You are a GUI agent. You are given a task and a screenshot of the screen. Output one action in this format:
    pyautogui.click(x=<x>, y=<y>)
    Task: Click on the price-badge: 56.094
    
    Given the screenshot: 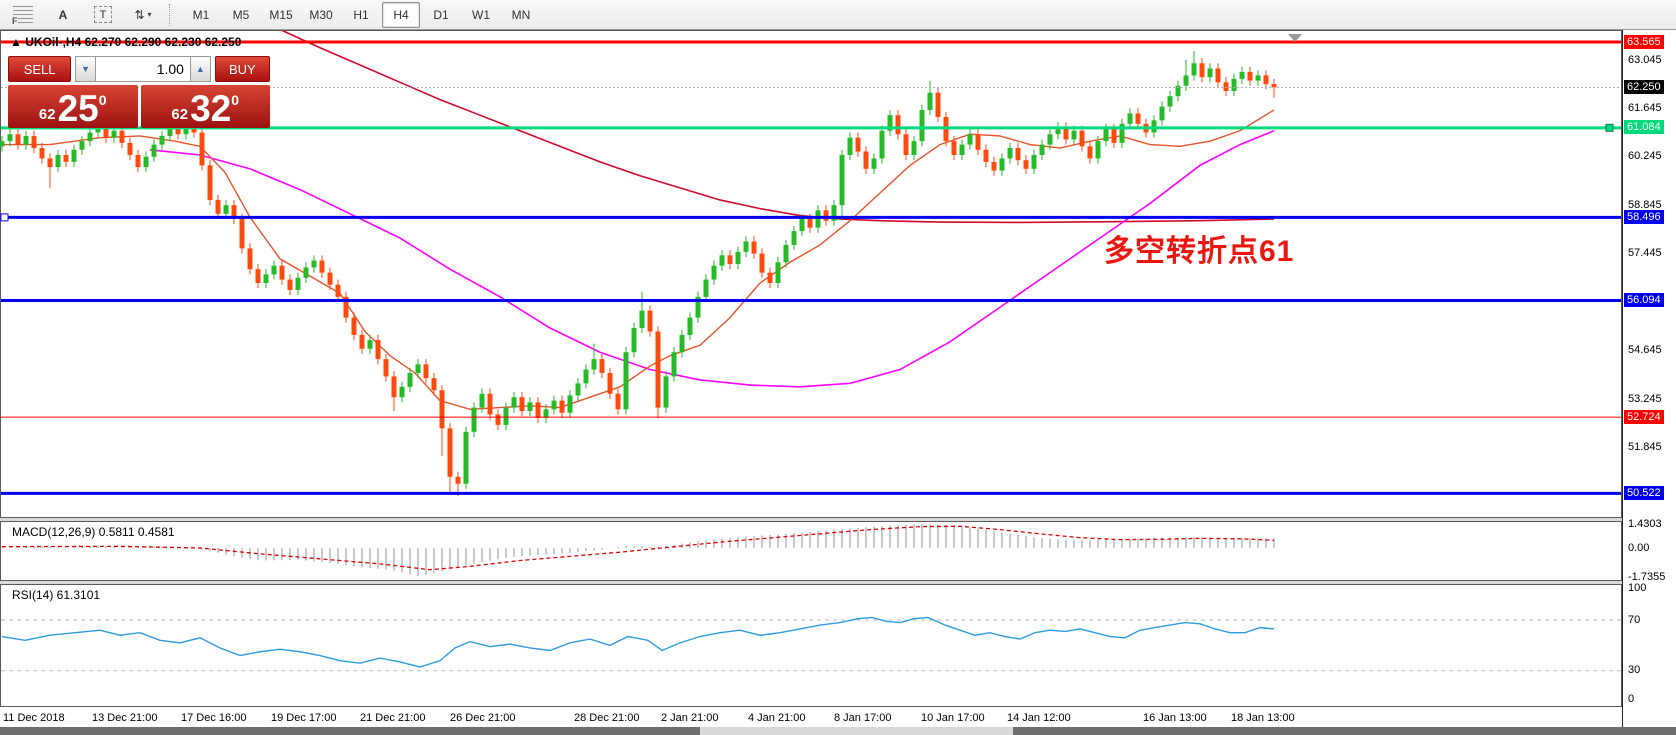 What is the action you would take?
    pyautogui.click(x=1644, y=300)
    